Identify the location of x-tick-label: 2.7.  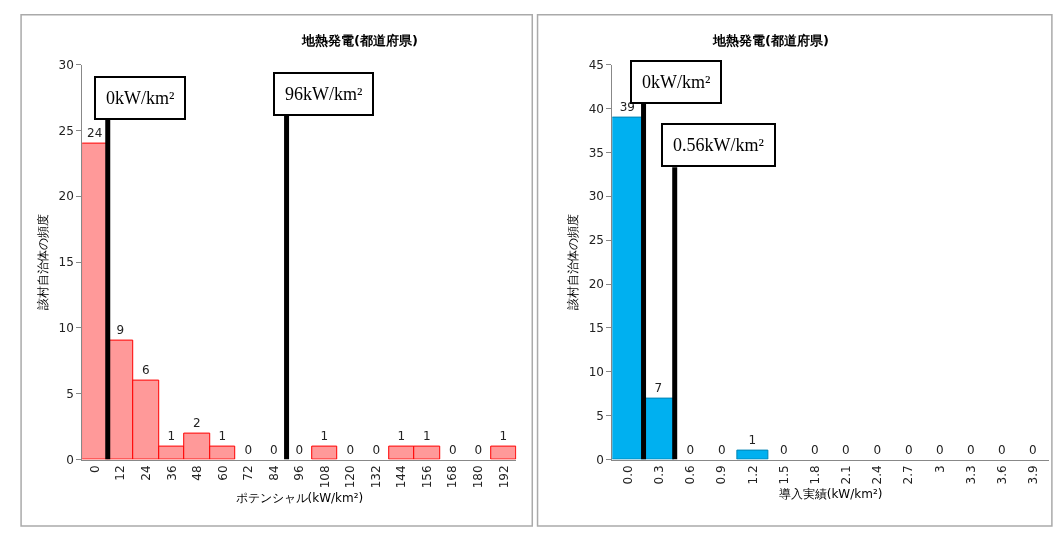
(908, 475).